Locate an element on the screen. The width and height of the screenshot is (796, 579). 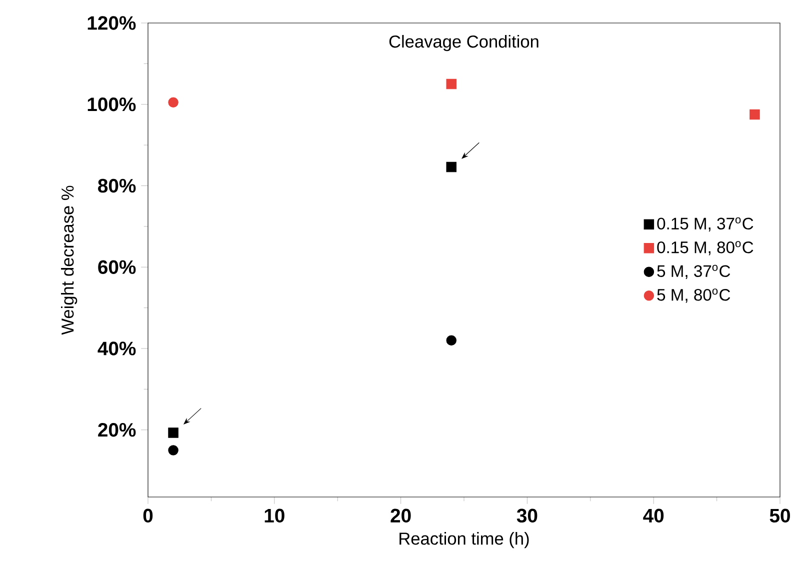
legend-label: 5 M, 80$^{o}$C is located at coordinates (693, 295).